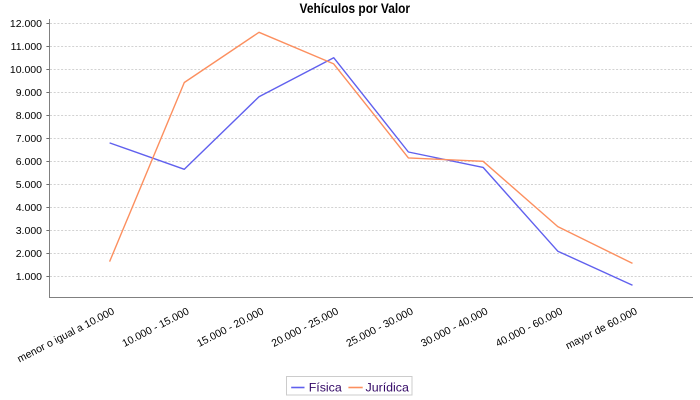 Image resolution: width=700 pixels, height=400 pixels. I want to click on svg-text: 3.000, so click(29, 231).